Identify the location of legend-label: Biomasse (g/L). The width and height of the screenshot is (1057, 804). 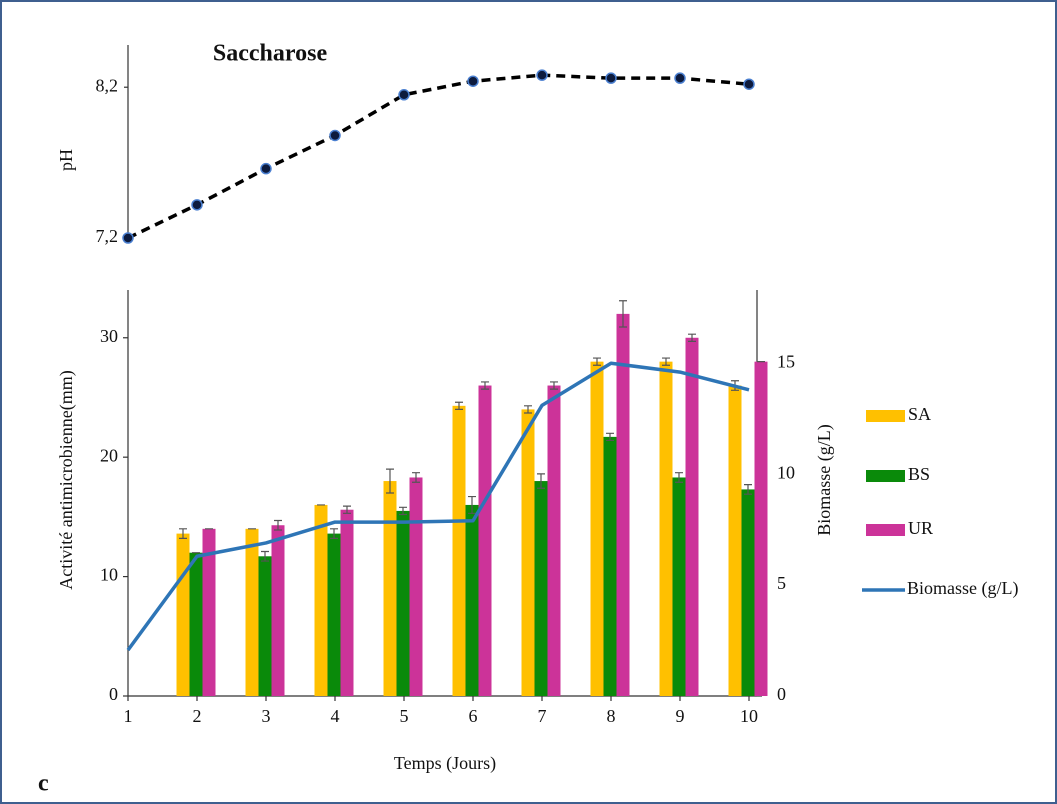
(962, 588).